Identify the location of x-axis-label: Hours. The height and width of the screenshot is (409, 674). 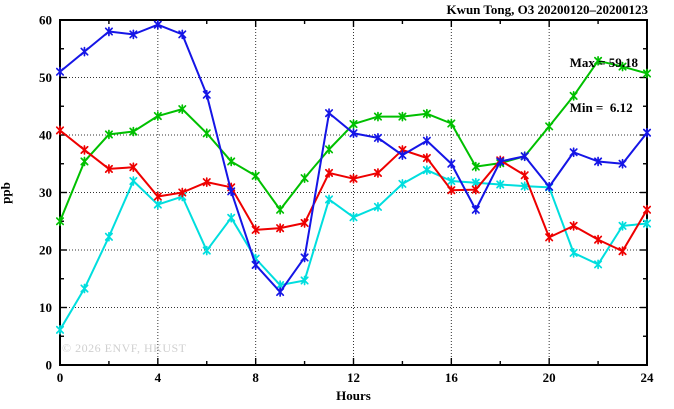
(353, 395).